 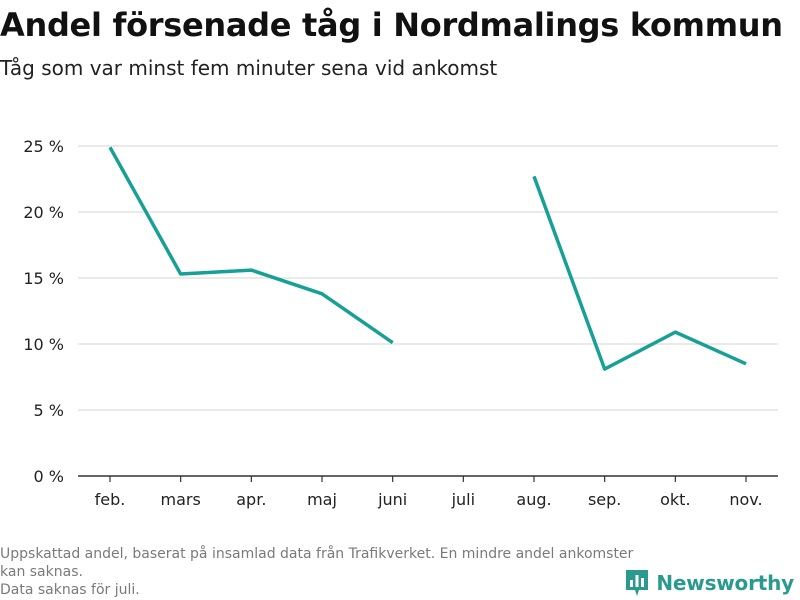 I want to click on x-tick-label: sep., so click(x=604, y=499).